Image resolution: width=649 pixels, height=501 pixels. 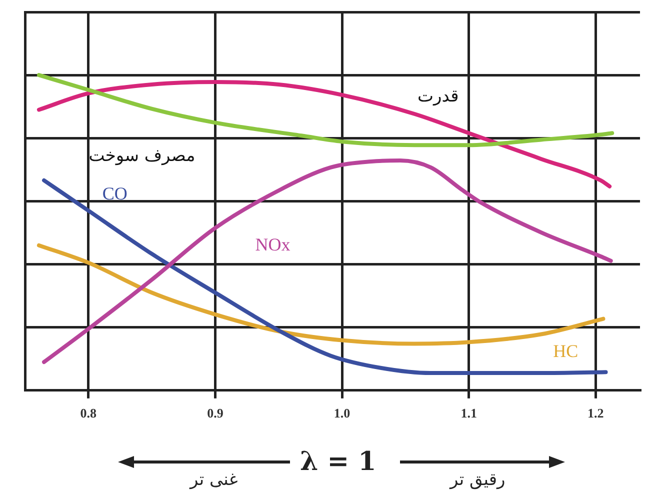 What do you see at coordinates (468, 413) in the screenshot?
I see `x-tick-label: 1.1` at bounding box center [468, 413].